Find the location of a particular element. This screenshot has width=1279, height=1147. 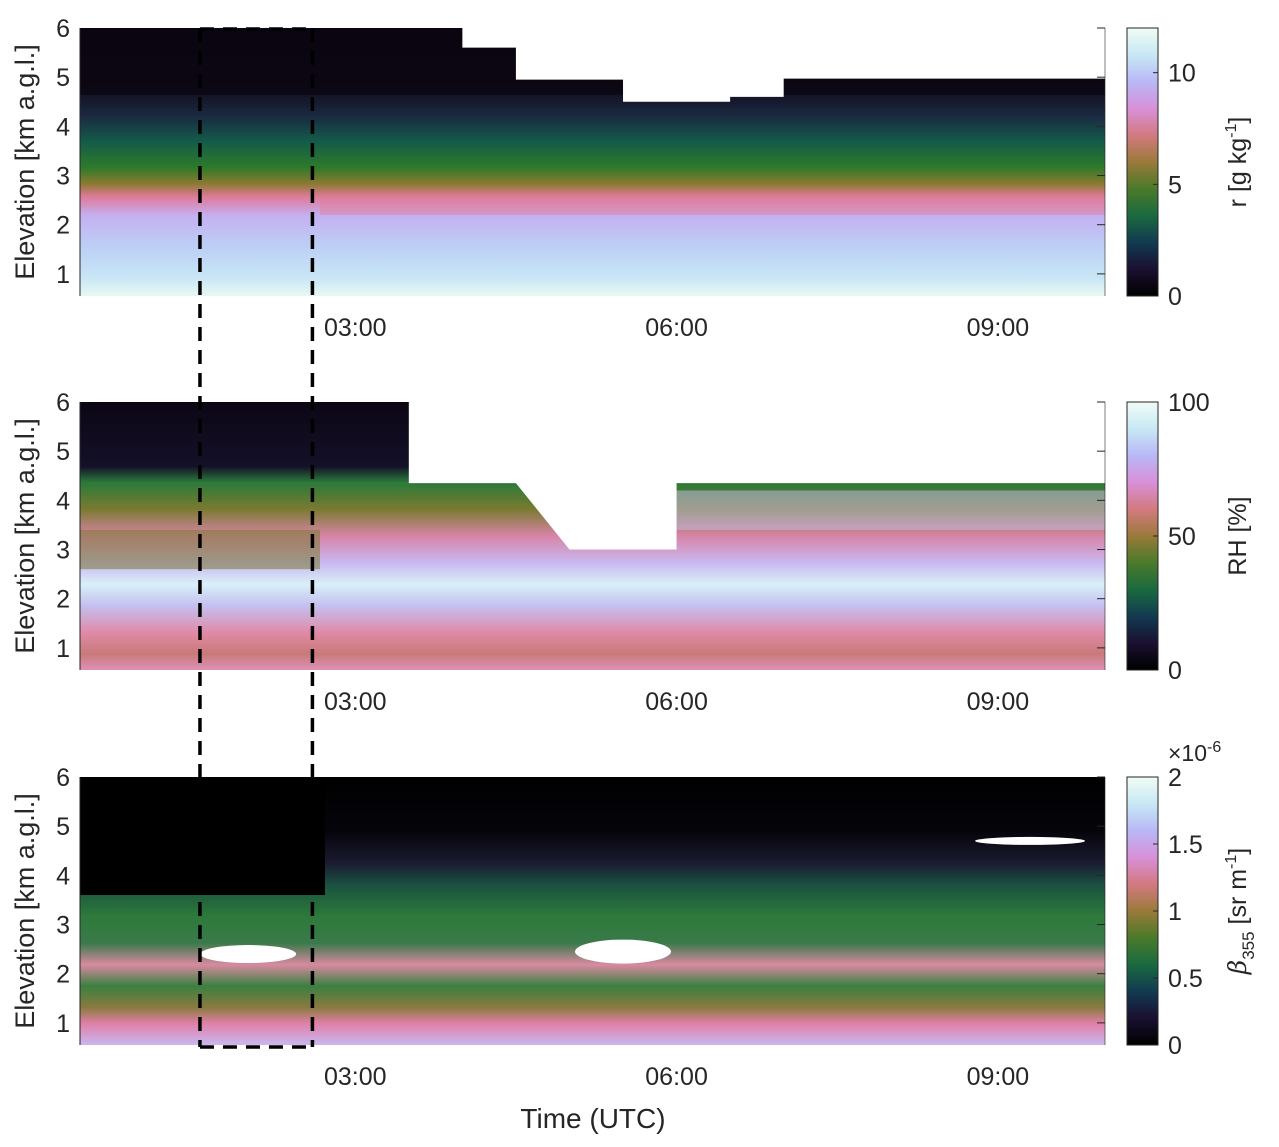

humid-band is located at coordinates (889, 510).